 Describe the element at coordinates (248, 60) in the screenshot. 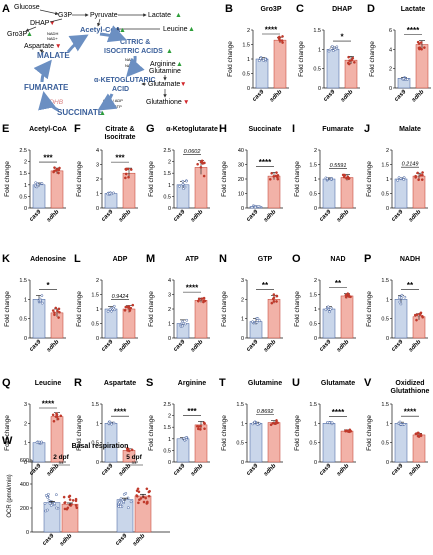

I see `y-tick-label-b: 1` at that location.